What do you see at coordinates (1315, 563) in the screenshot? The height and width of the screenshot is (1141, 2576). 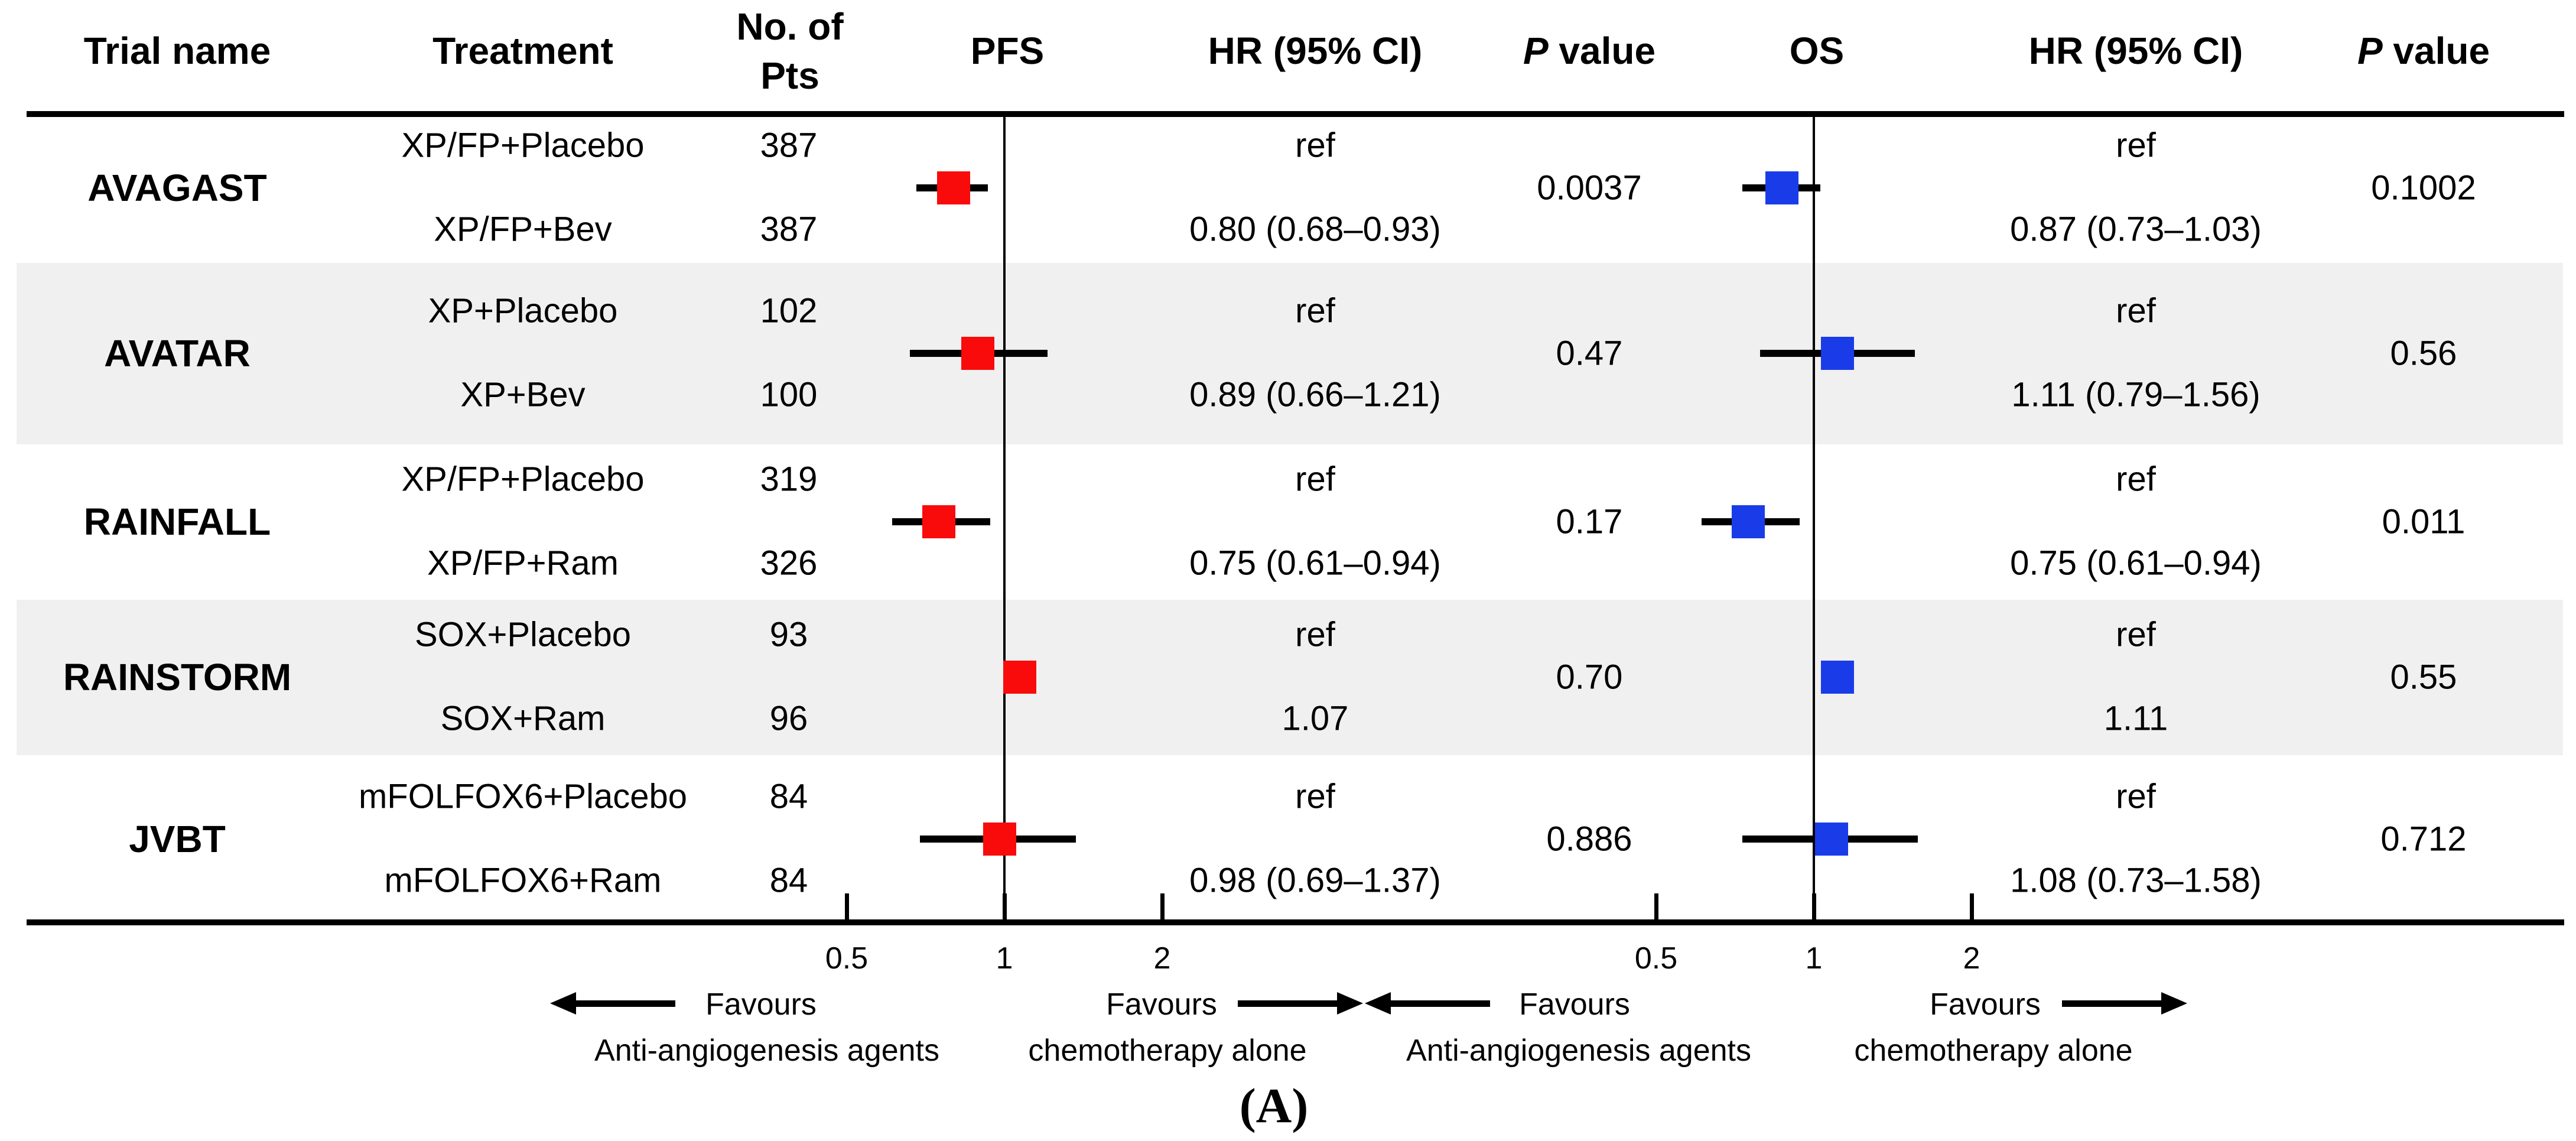 I see `pfs-hr-value: 0.75 (0.61–0.94)` at bounding box center [1315, 563].